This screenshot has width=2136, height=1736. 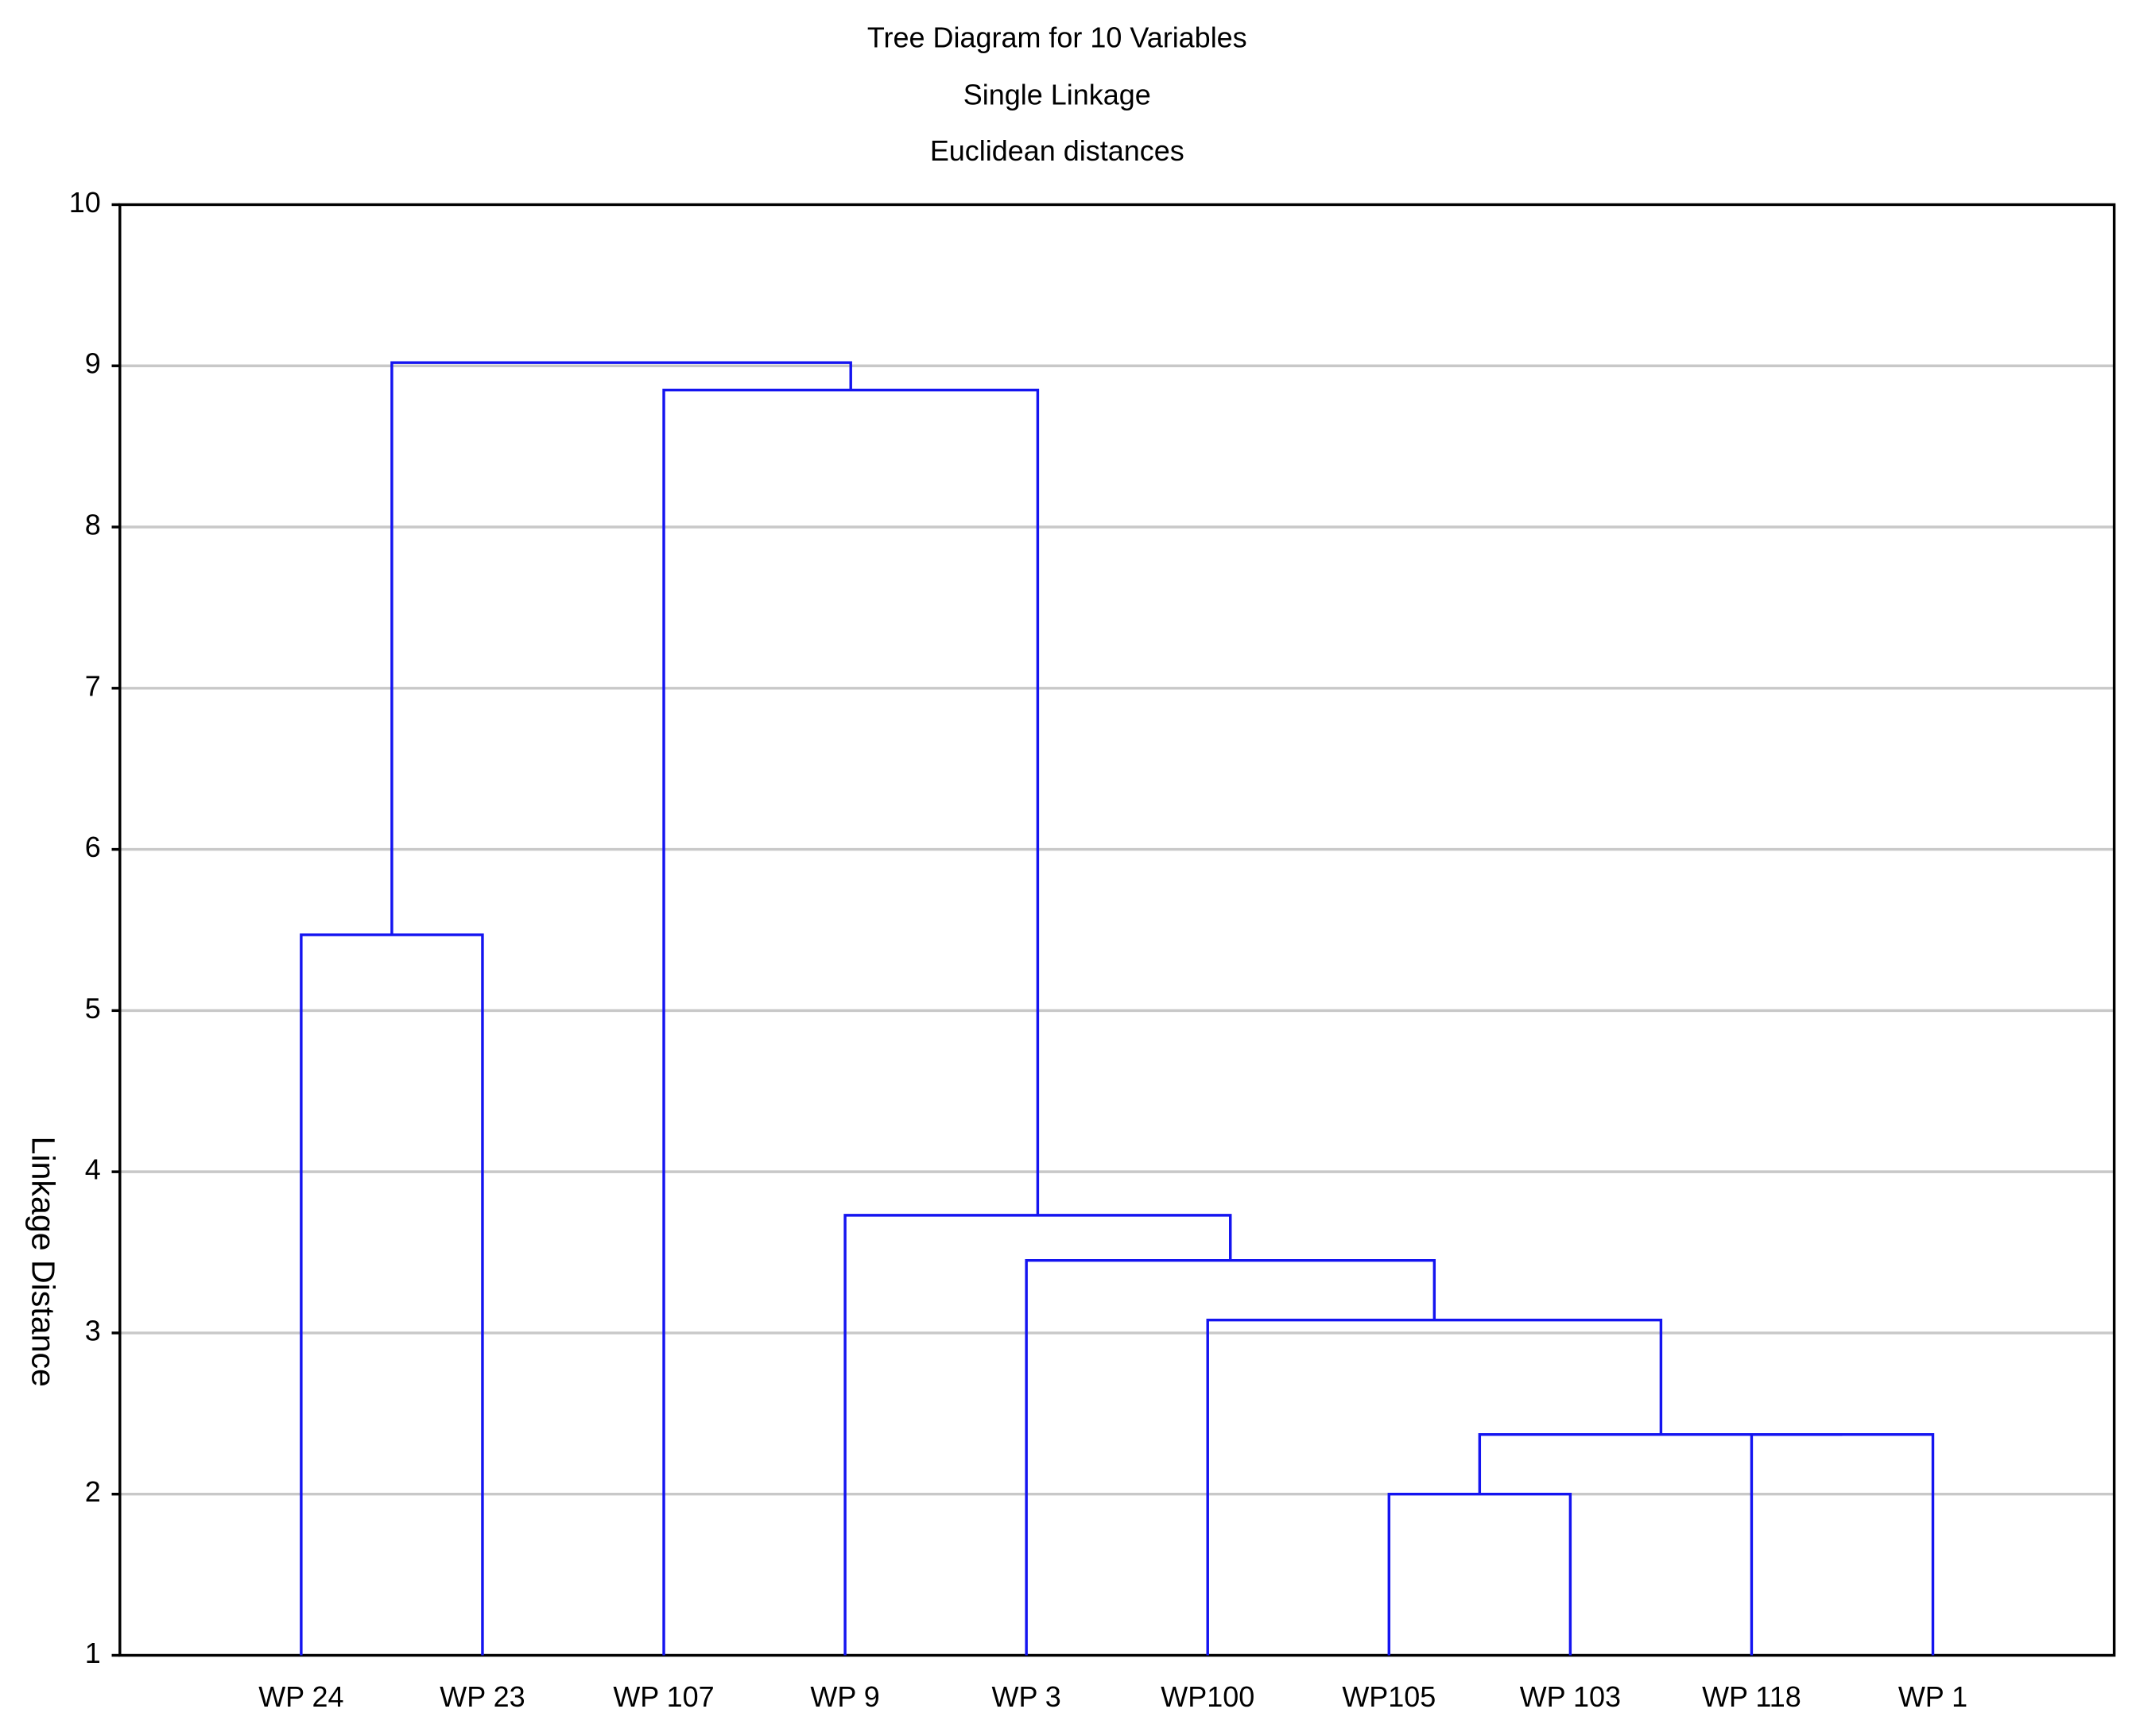 What do you see at coordinates (43, 1262) in the screenshot?
I see `y-axis-label: Linkage Distance` at bounding box center [43, 1262].